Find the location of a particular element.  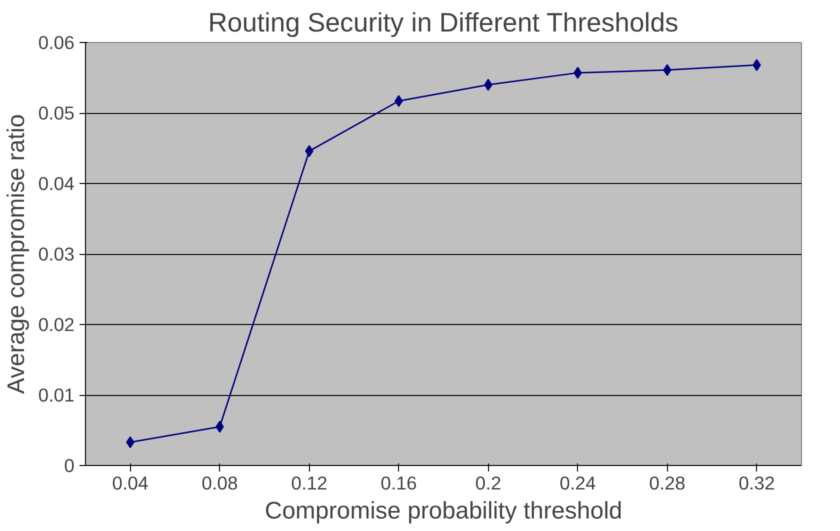

x-tick-label: 0.28 is located at coordinates (667, 483).